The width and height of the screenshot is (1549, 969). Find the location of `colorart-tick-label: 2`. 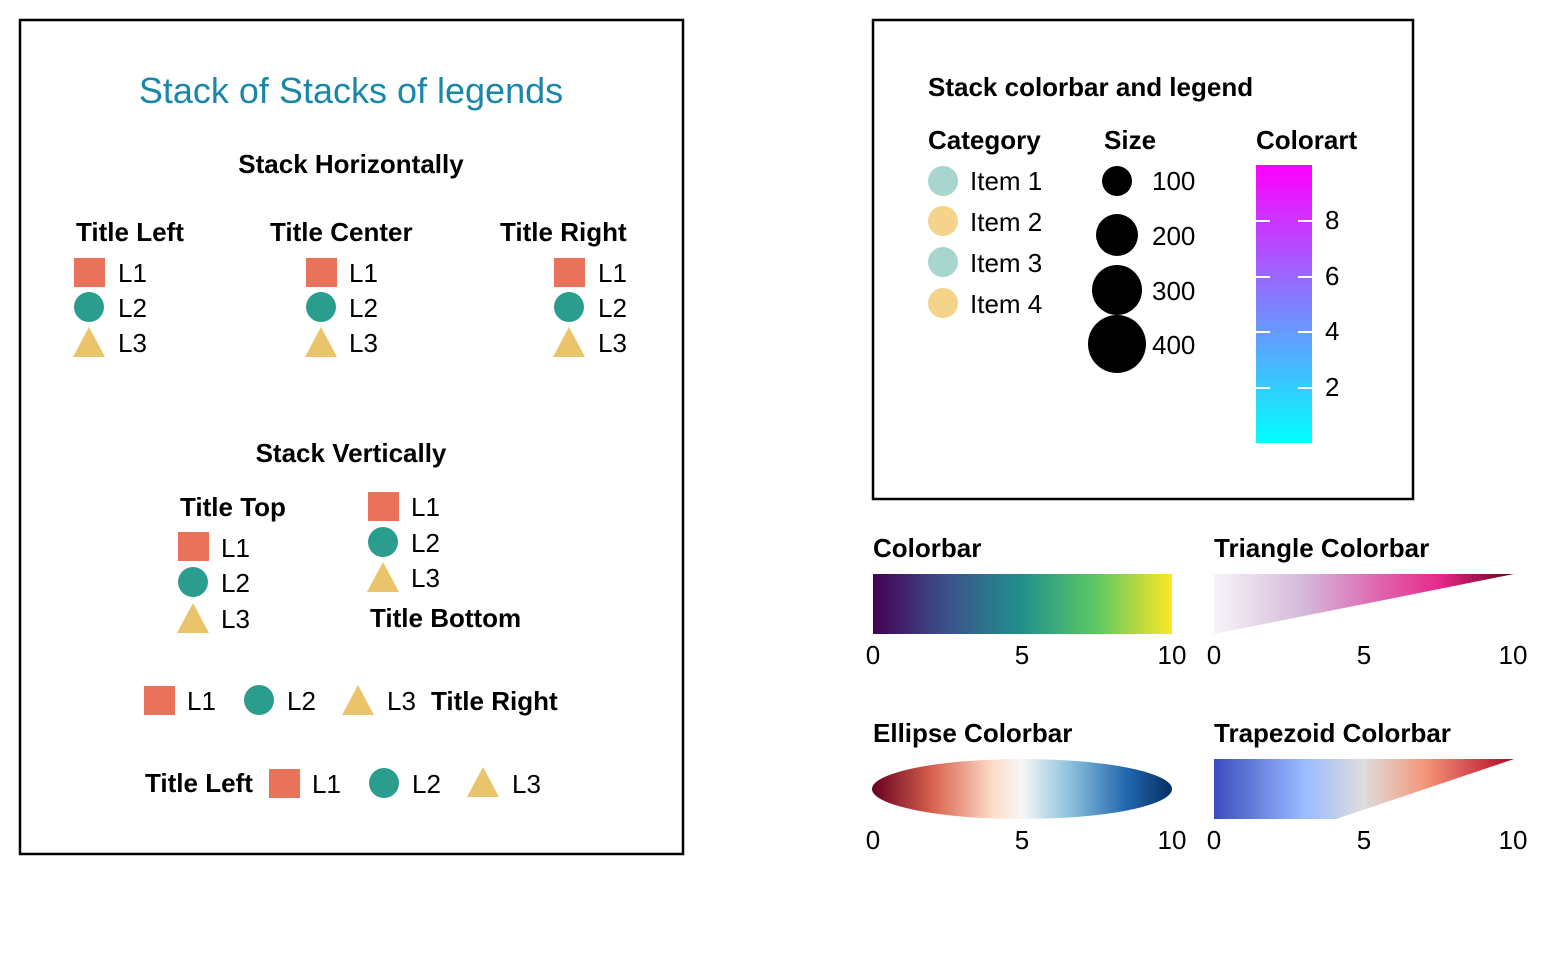

colorart-tick-label: 2 is located at coordinates (1332, 387).